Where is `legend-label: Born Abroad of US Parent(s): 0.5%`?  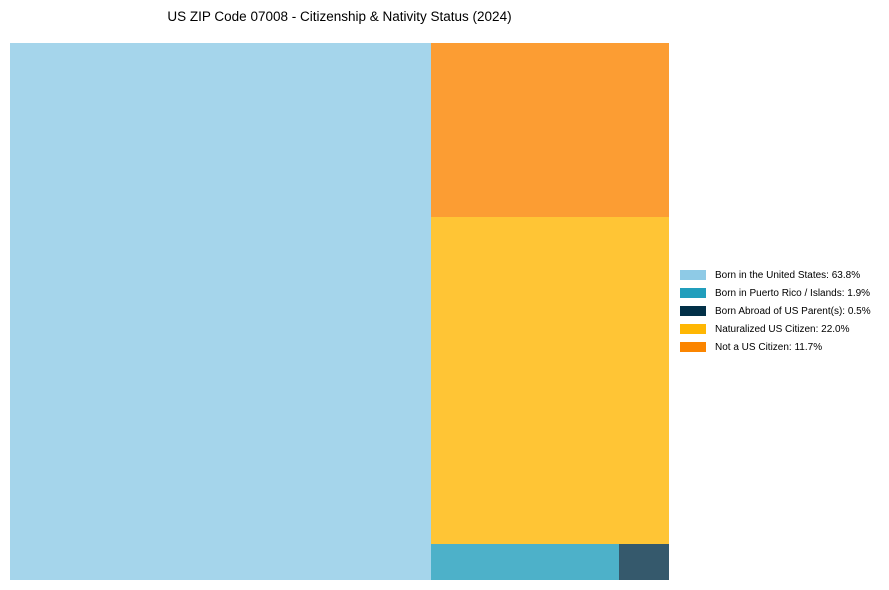 legend-label: Born Abroad of US Parent(s): 0.5% is located at coordinates (793, 311).